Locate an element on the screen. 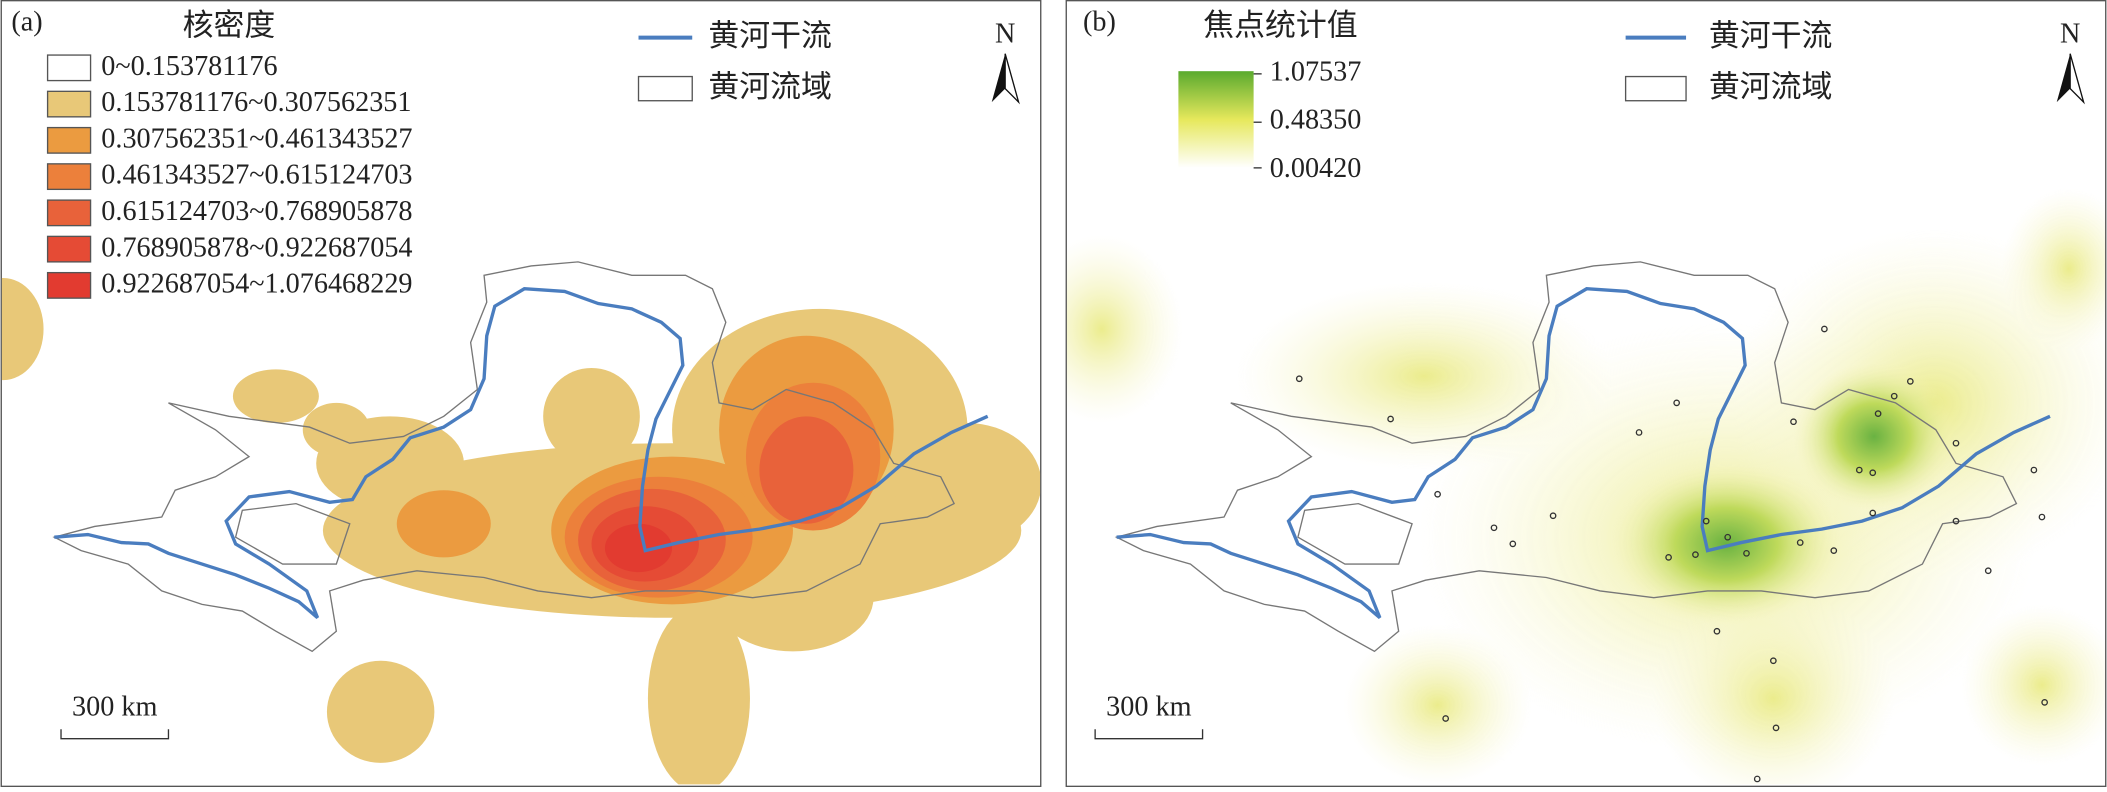  panel-label: (b) is located at coordinates (1099, 22).